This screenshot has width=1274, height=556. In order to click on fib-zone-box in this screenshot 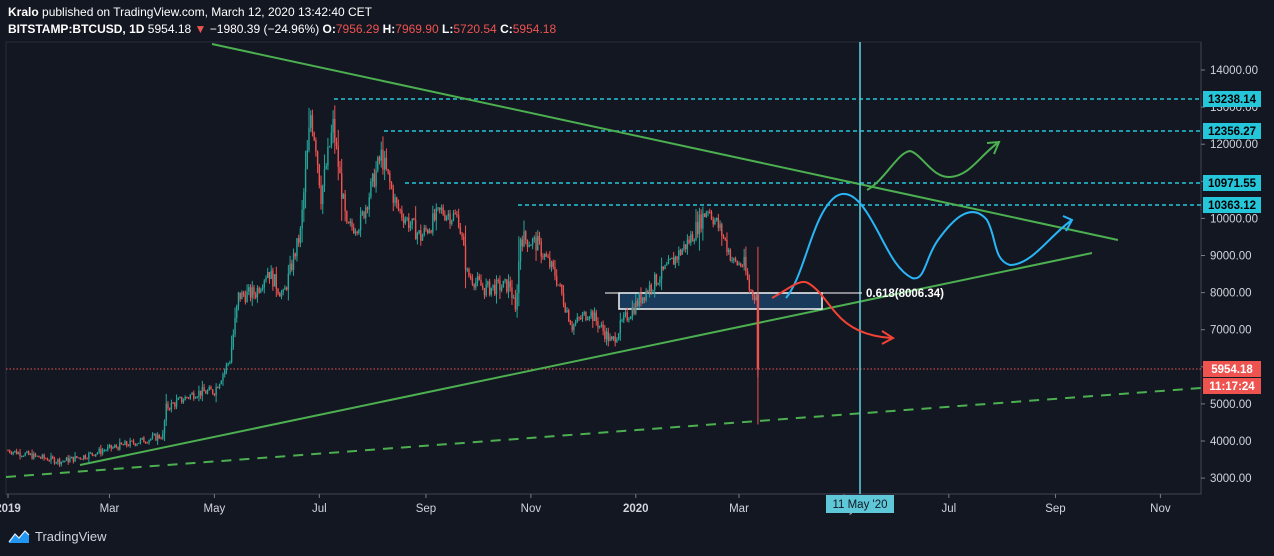, I will do `click(720, 301)`.